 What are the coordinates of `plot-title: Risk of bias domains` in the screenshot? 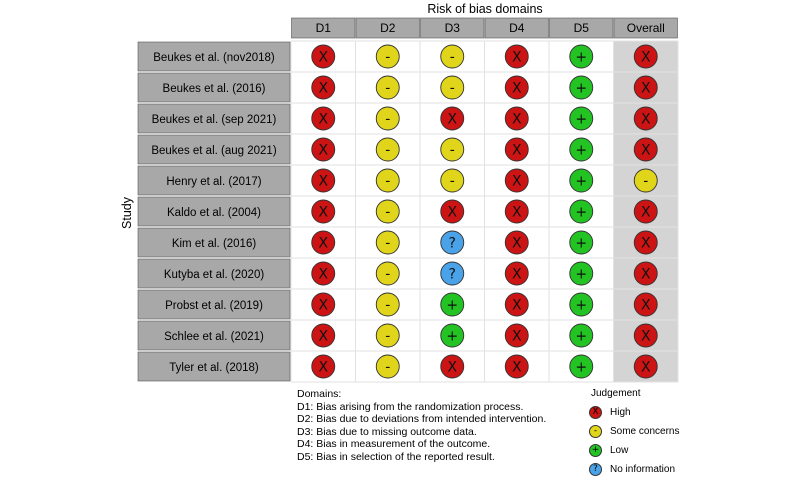 It's located at (484, 9).